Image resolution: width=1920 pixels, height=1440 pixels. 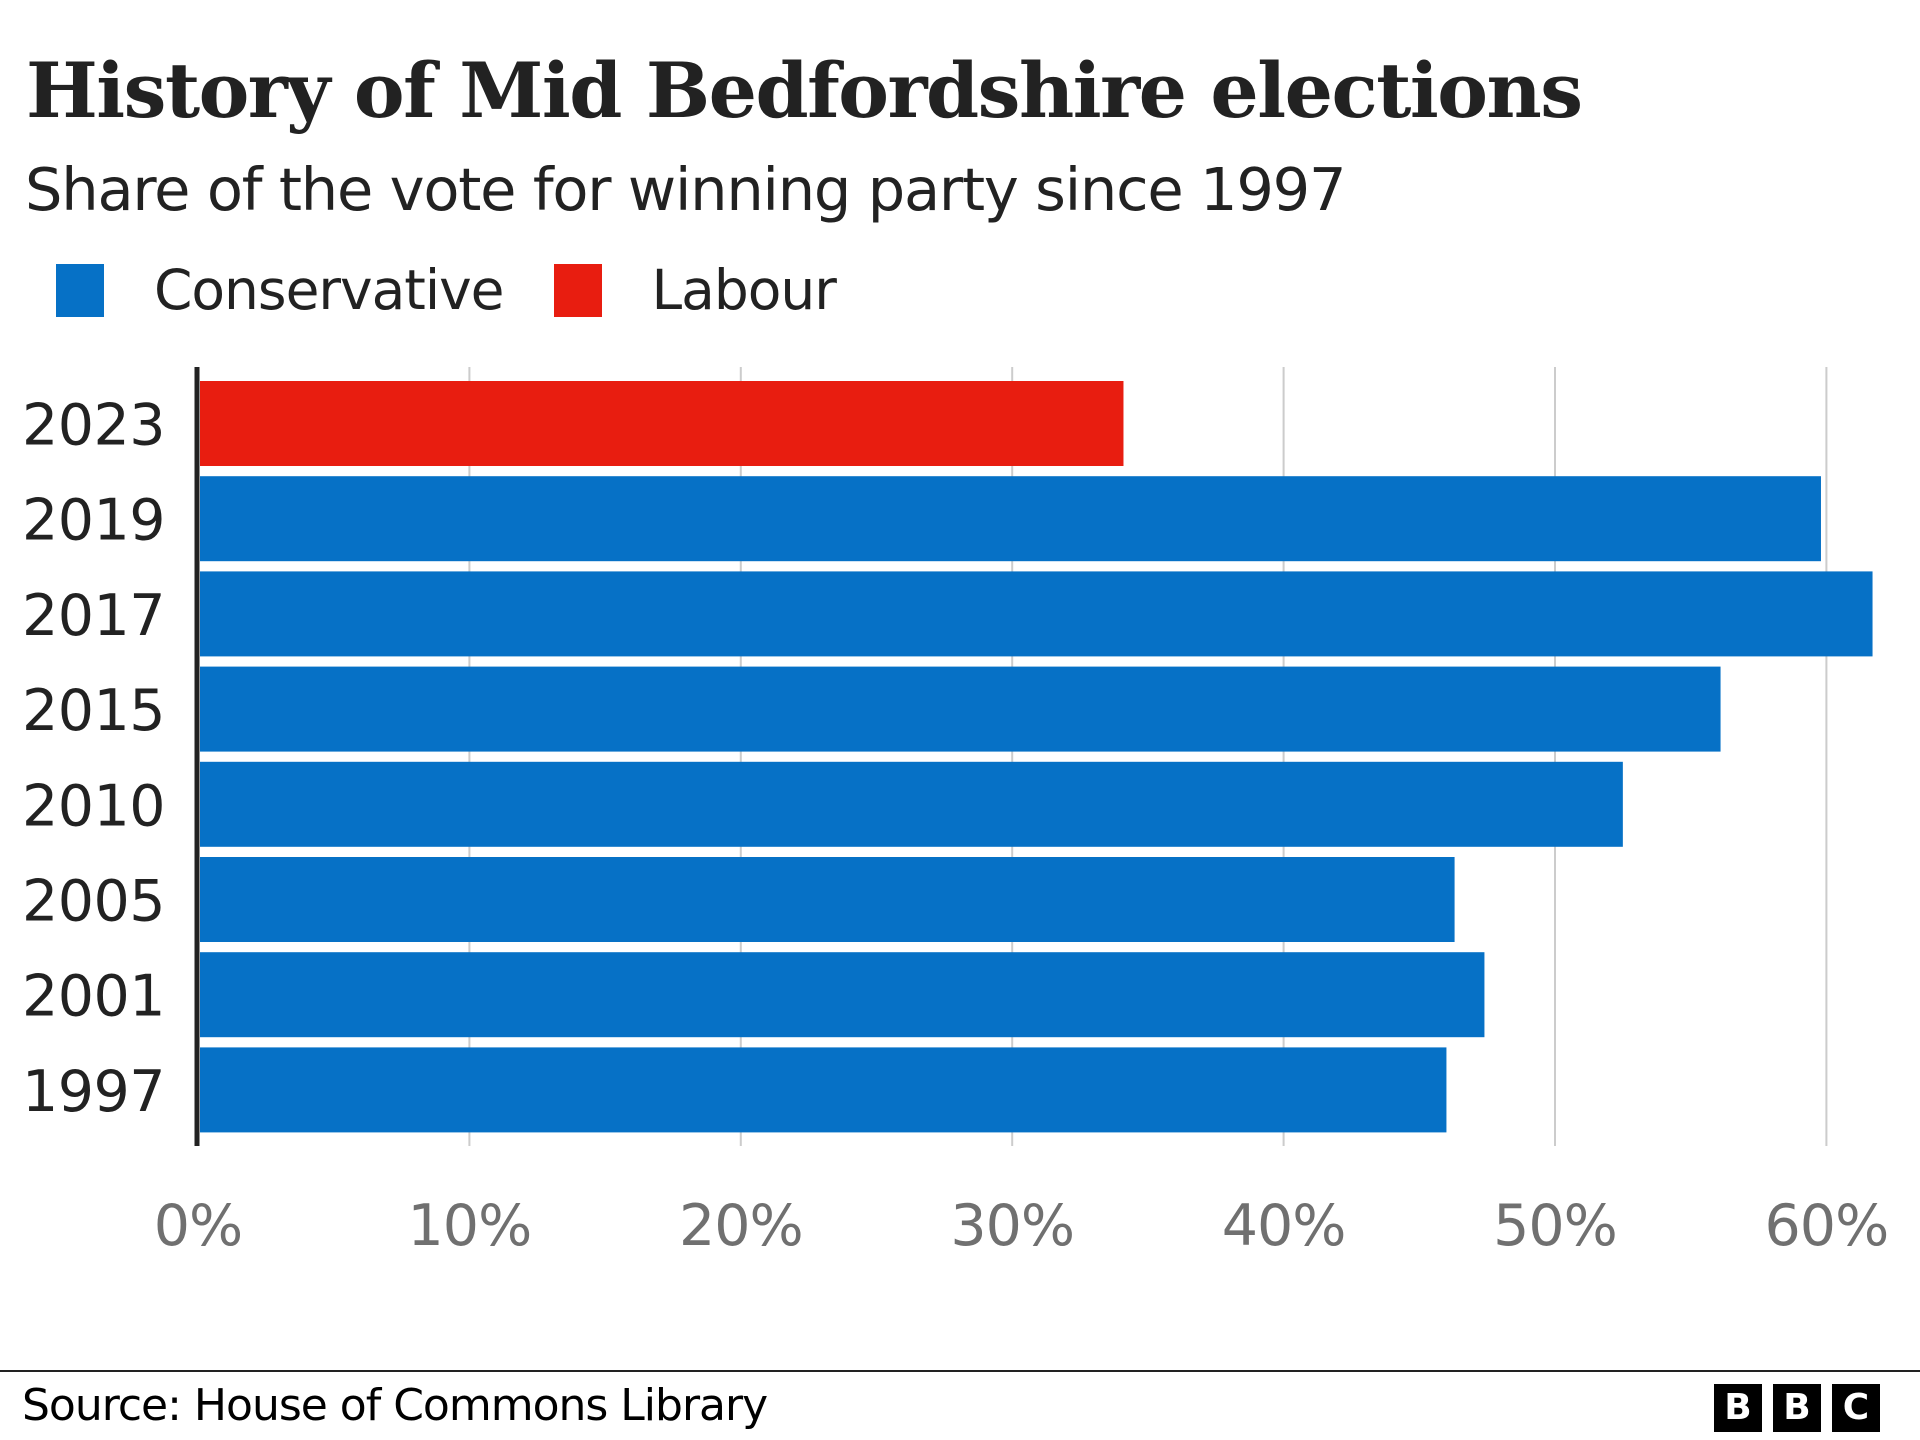 What do you see at coordinates (93, 997) in the screenshot?
I see `year-label: 2001` at bounding box center [93, 997].